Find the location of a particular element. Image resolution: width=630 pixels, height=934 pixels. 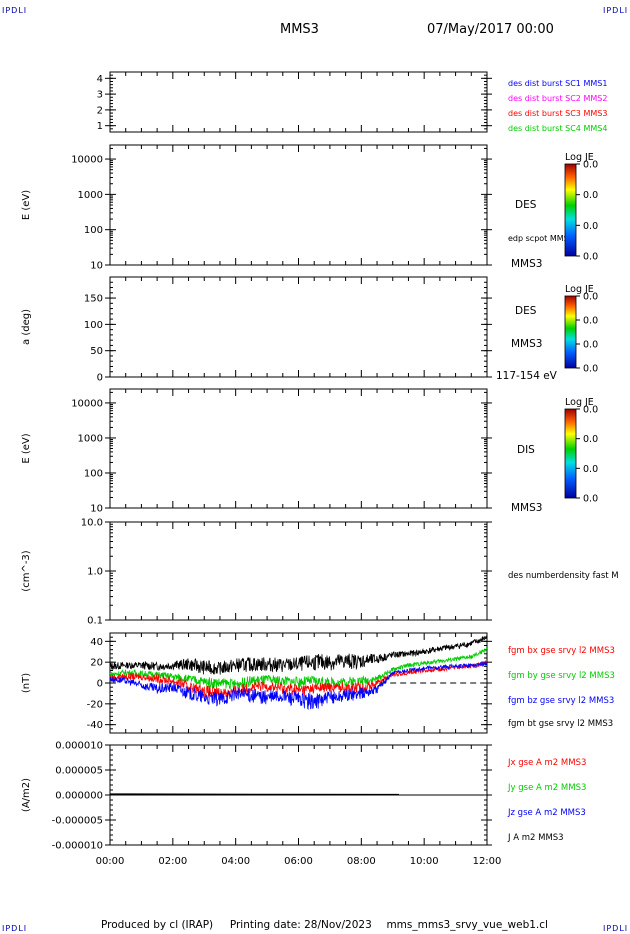

legend-entry: fgm bx gse srvy l2 MMS3 is located at coordinates (561, 651).